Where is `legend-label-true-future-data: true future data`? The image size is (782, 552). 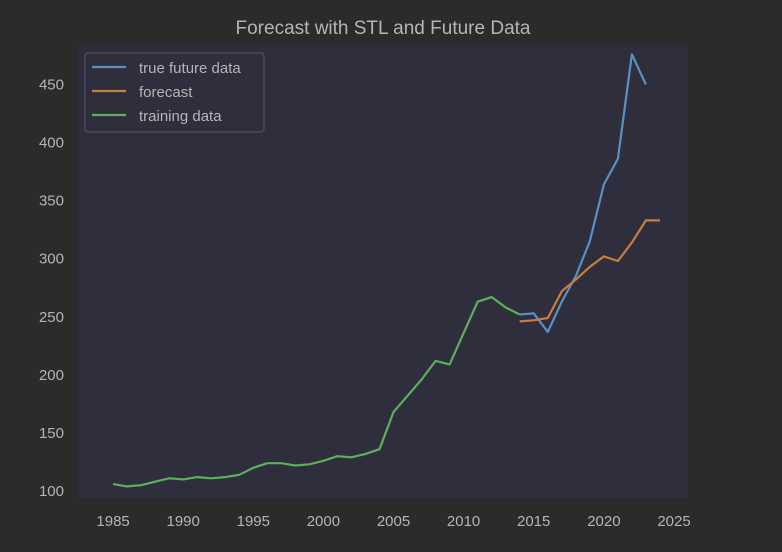
legend-label-true-future-data: true future data is located at coordinates (190, 68).